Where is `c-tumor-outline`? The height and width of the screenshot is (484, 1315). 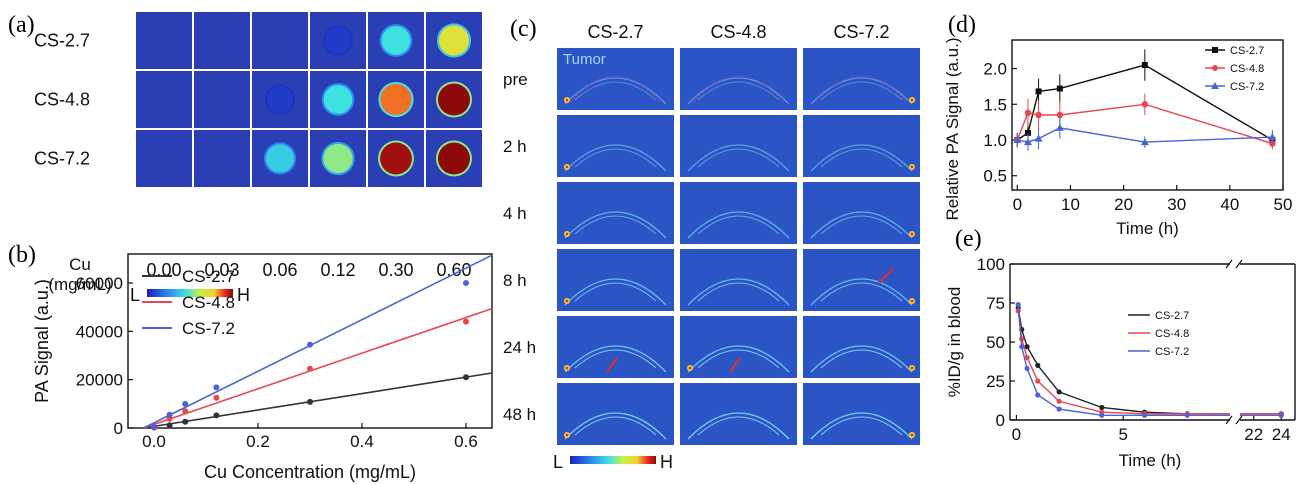
c-tumor-outline is located at coordinates (861, 89).